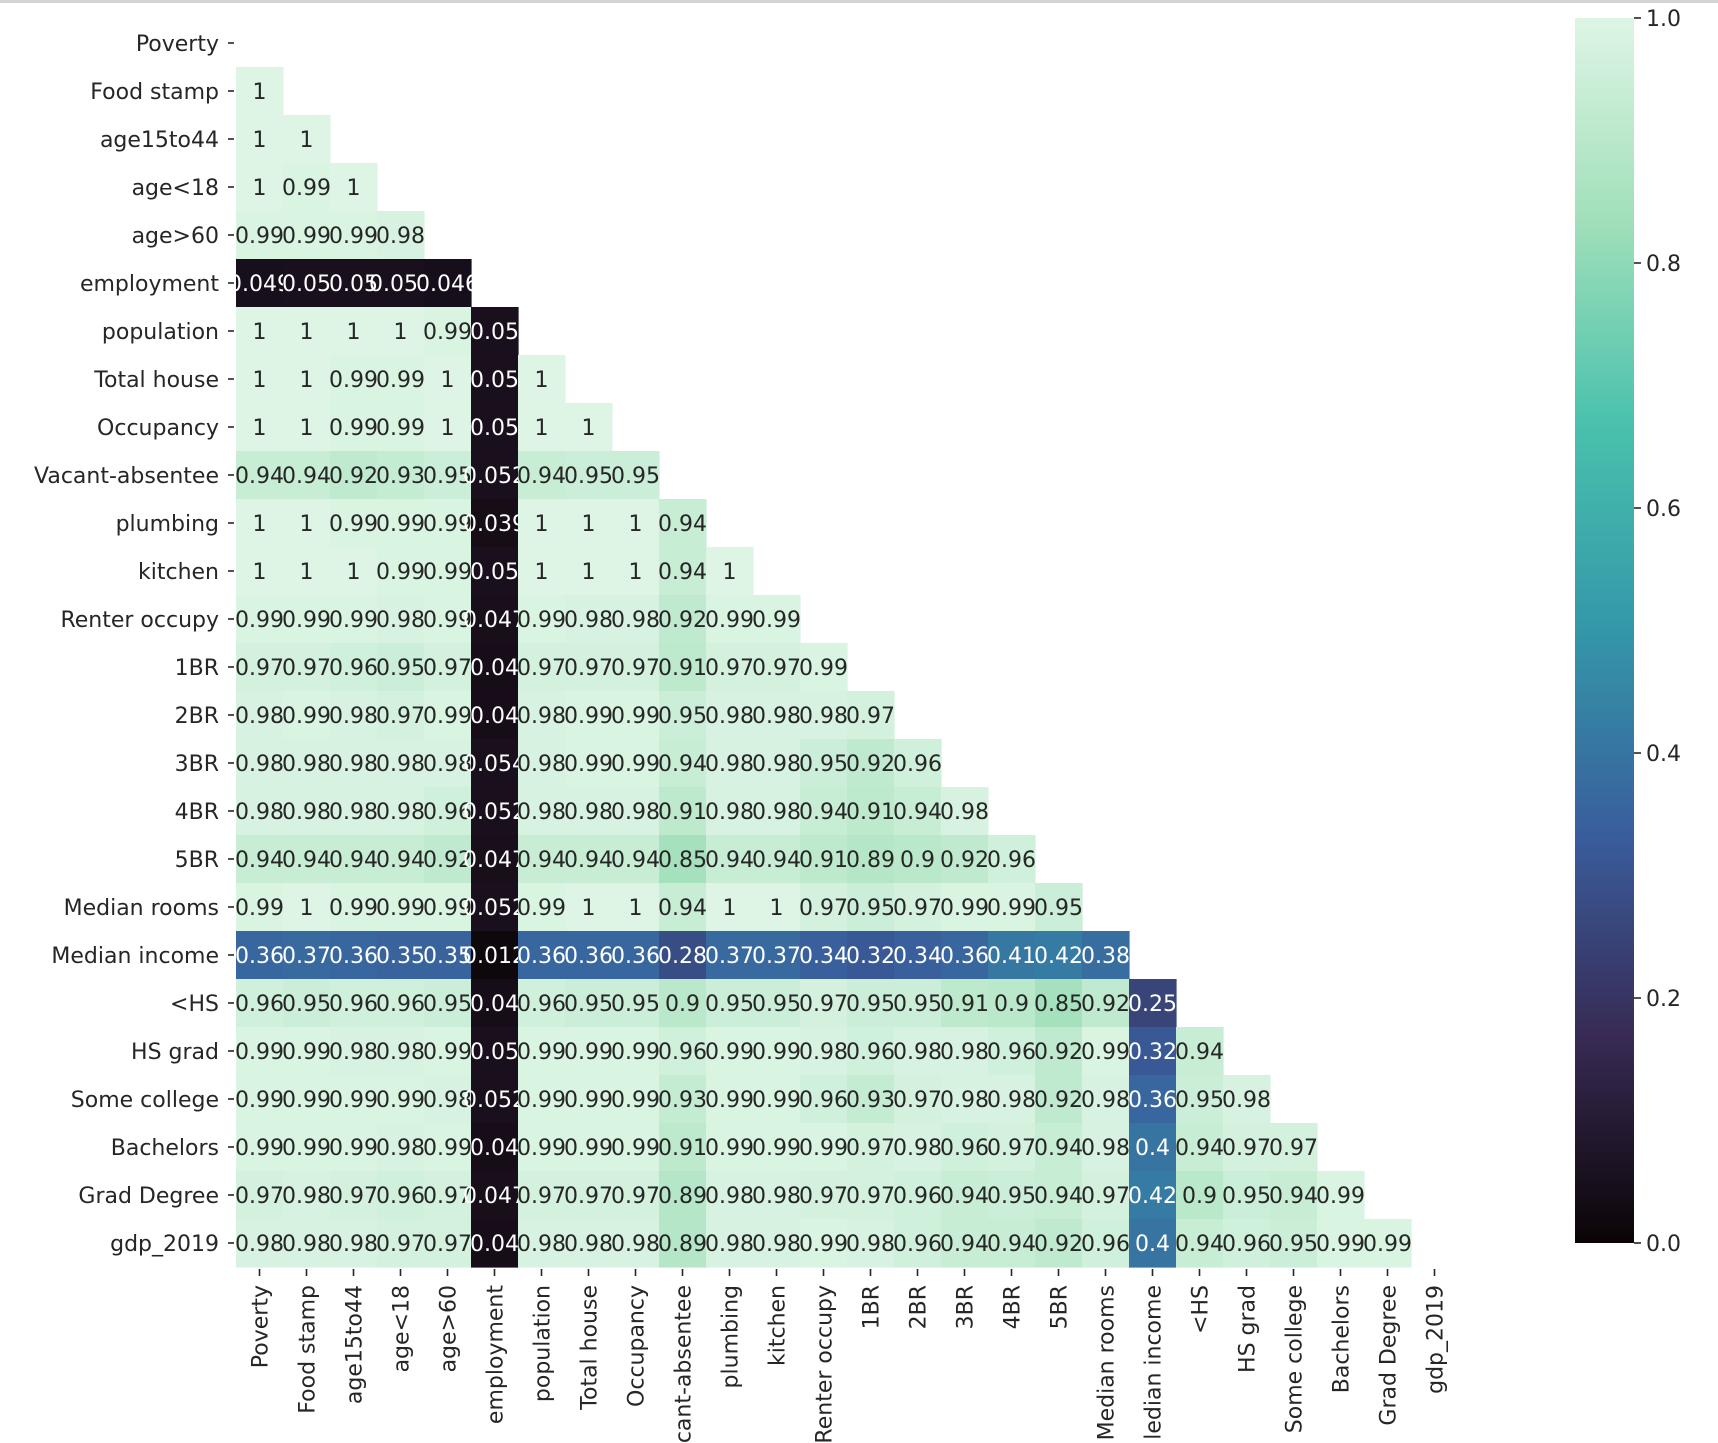 This screenshot has height=1443, width=1718. I want to click on cell-value-label: 0.36, so click(541, 956).